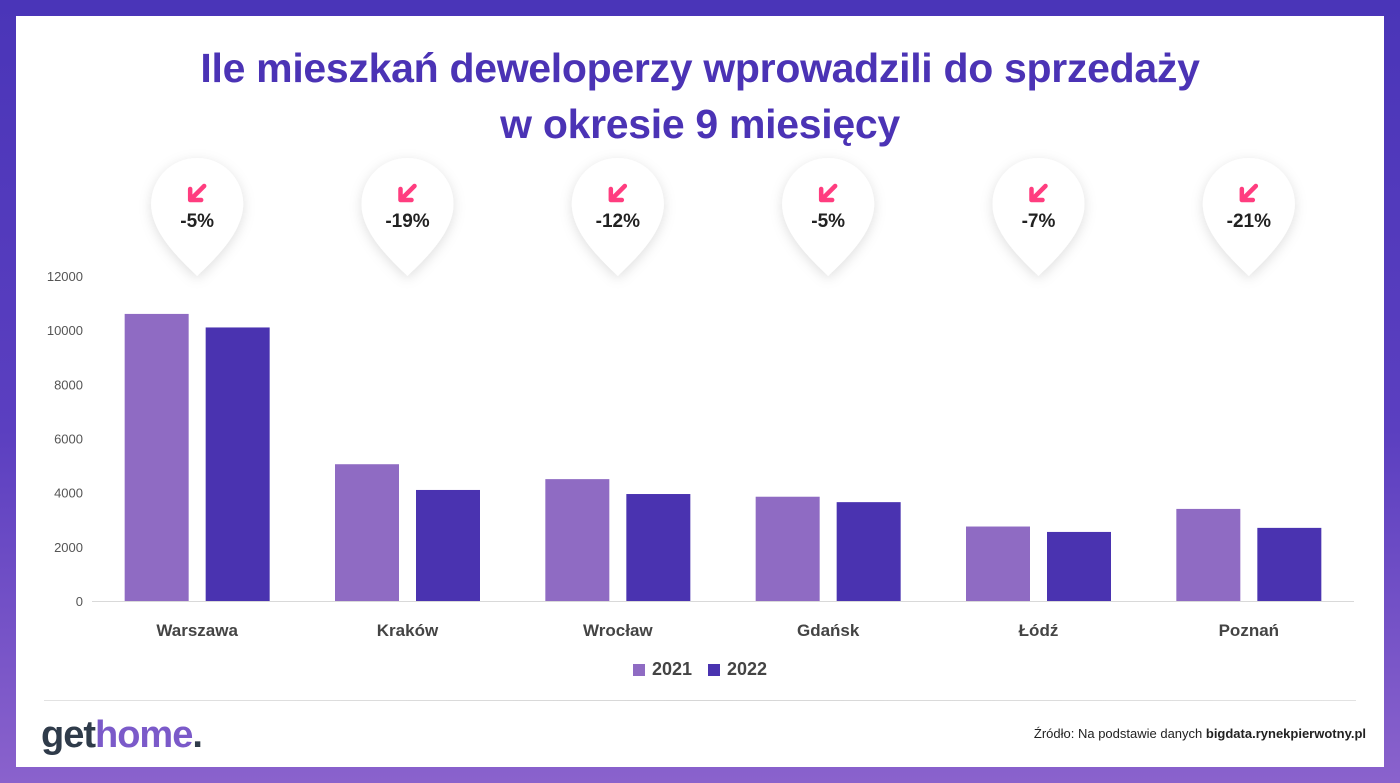 The height and width of the screenshot is (783, 1400). I want to click on legend-swatch-2022, so click(714, 669).